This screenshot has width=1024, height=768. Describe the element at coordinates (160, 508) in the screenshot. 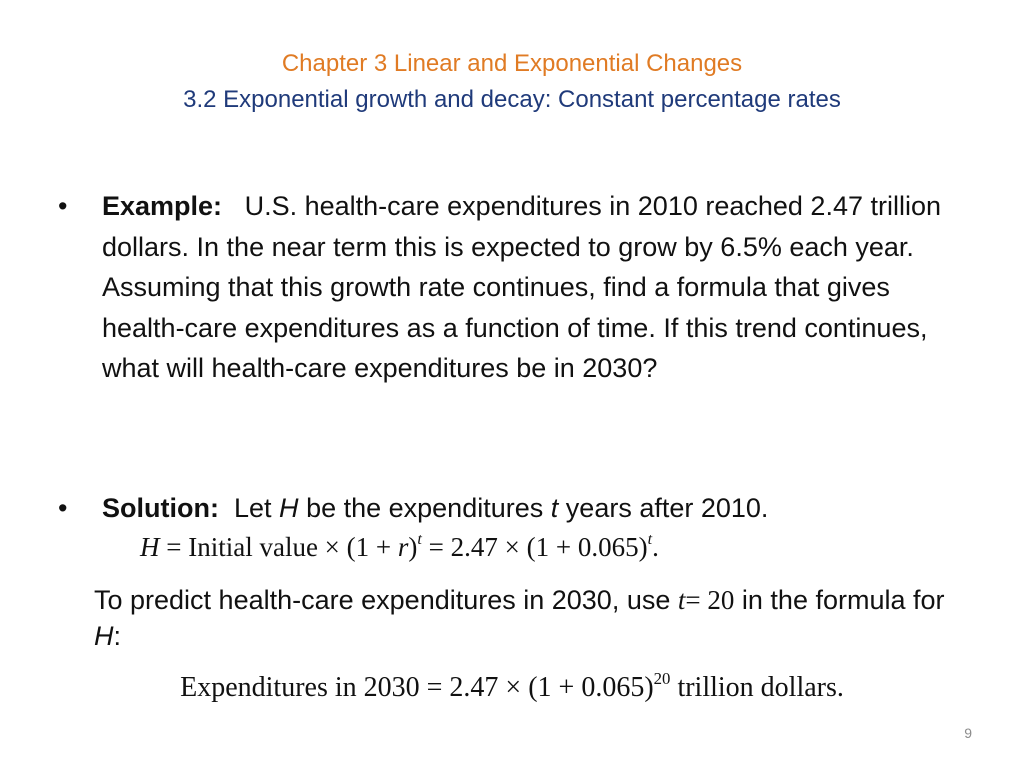

I see `solution-label: Solution:` at that location.